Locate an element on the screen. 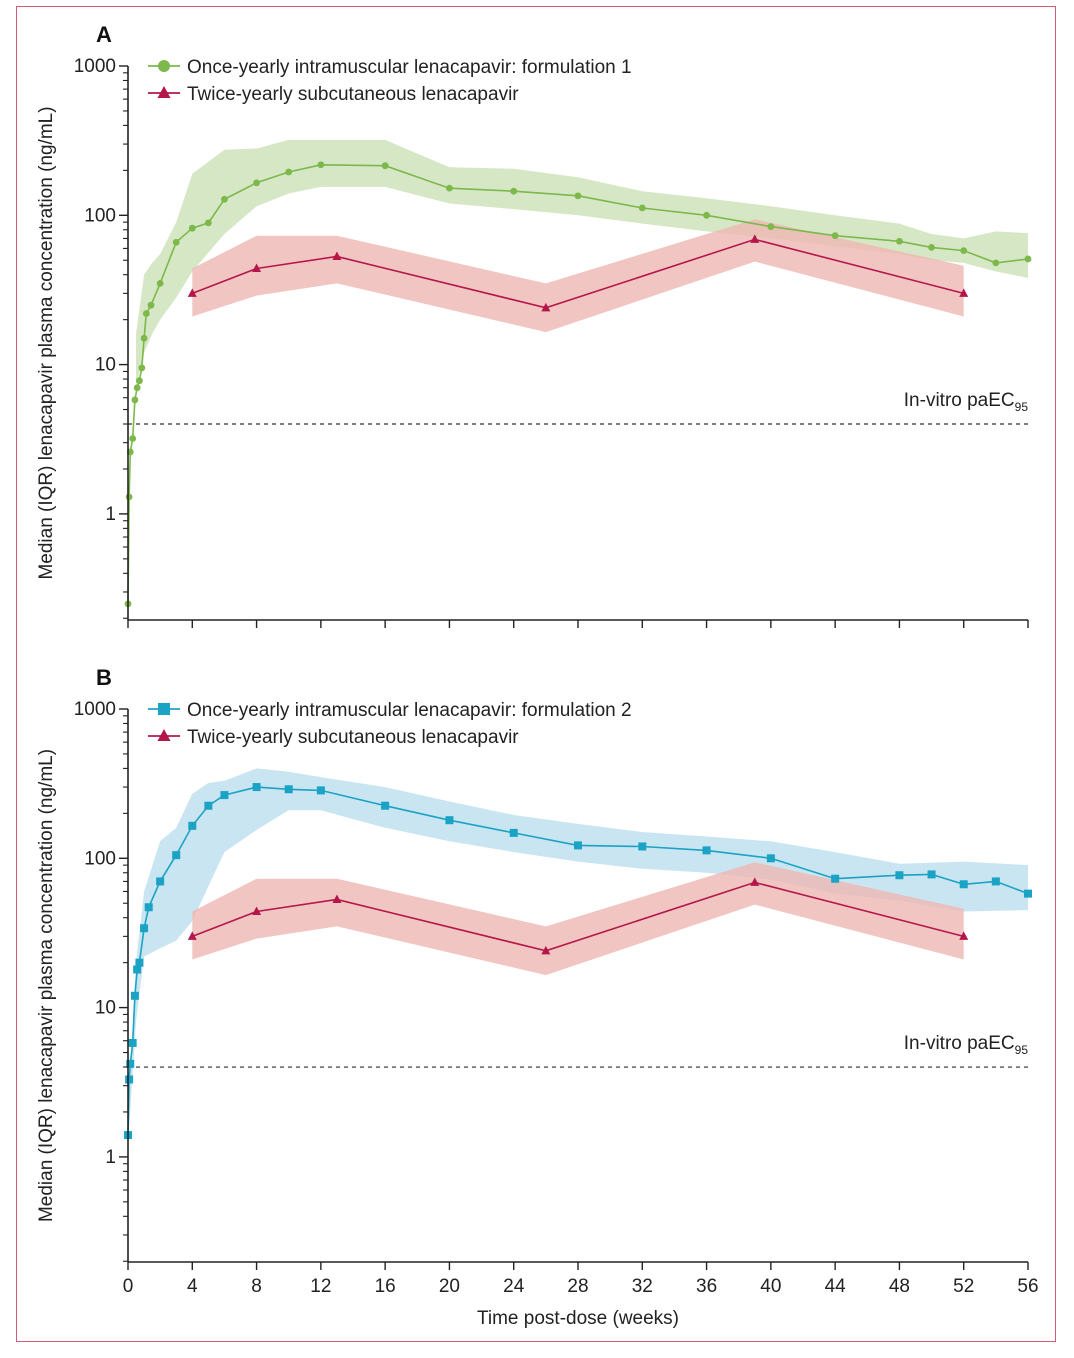 This screenshot has height=1358, width=1074. y-tick-label: 10 is located at coordinates (105, 1008).